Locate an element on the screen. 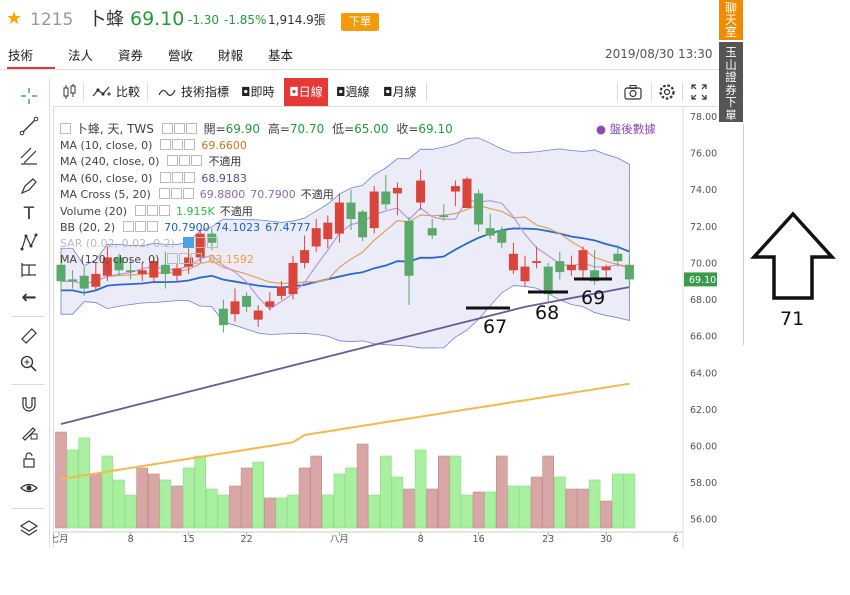 Image resolution: width=850 pixels, height=595 pixels. y-tick-label: 58.00 is located at coordinates (703, 483).